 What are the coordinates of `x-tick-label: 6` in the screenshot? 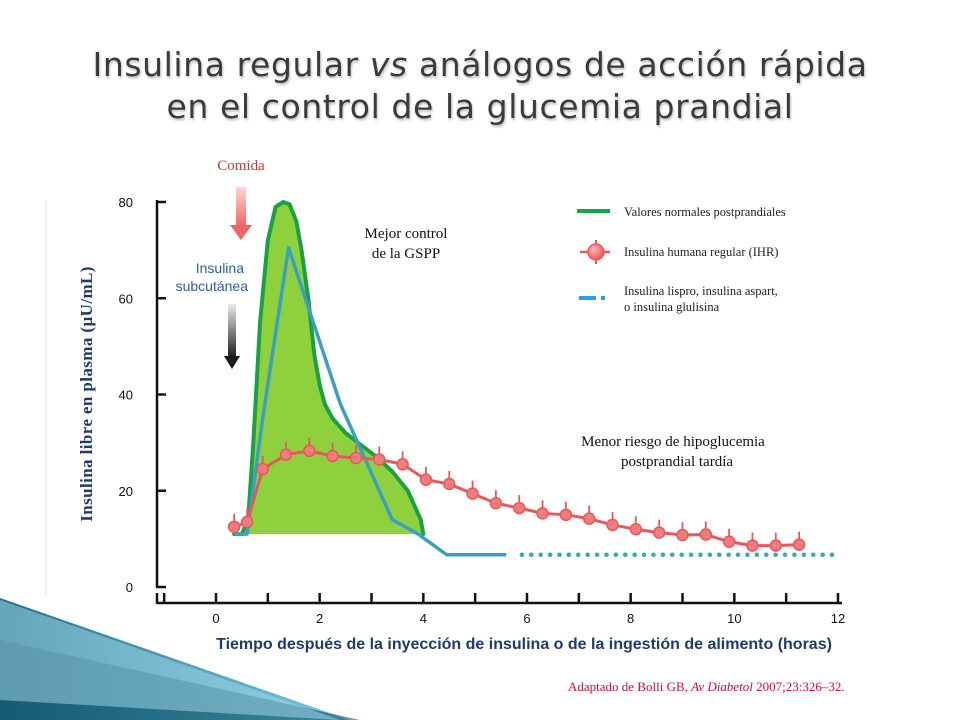 It's located at (526, 618).